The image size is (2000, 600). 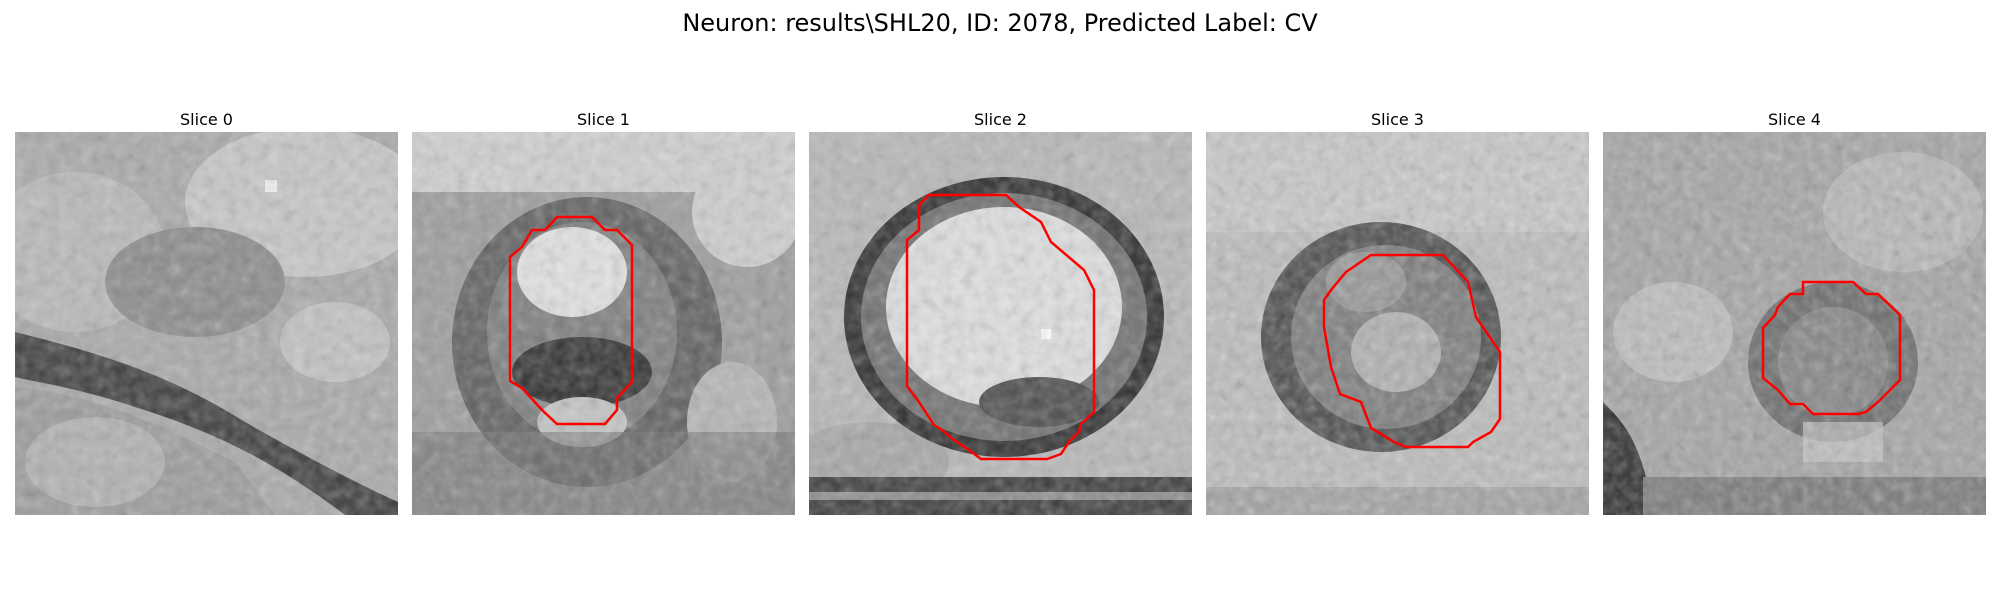 I want to click on slice-title: Slice 2, so click(x=1000, y=119).